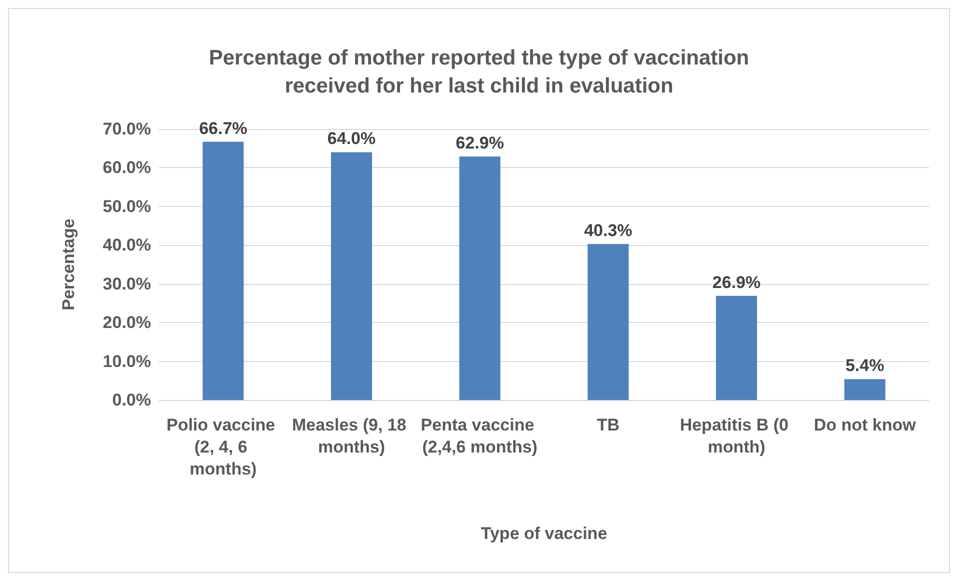 This screenshot has width=956, height=579. I want to click on y-tick-label: 60.0%, so click(126, 168).